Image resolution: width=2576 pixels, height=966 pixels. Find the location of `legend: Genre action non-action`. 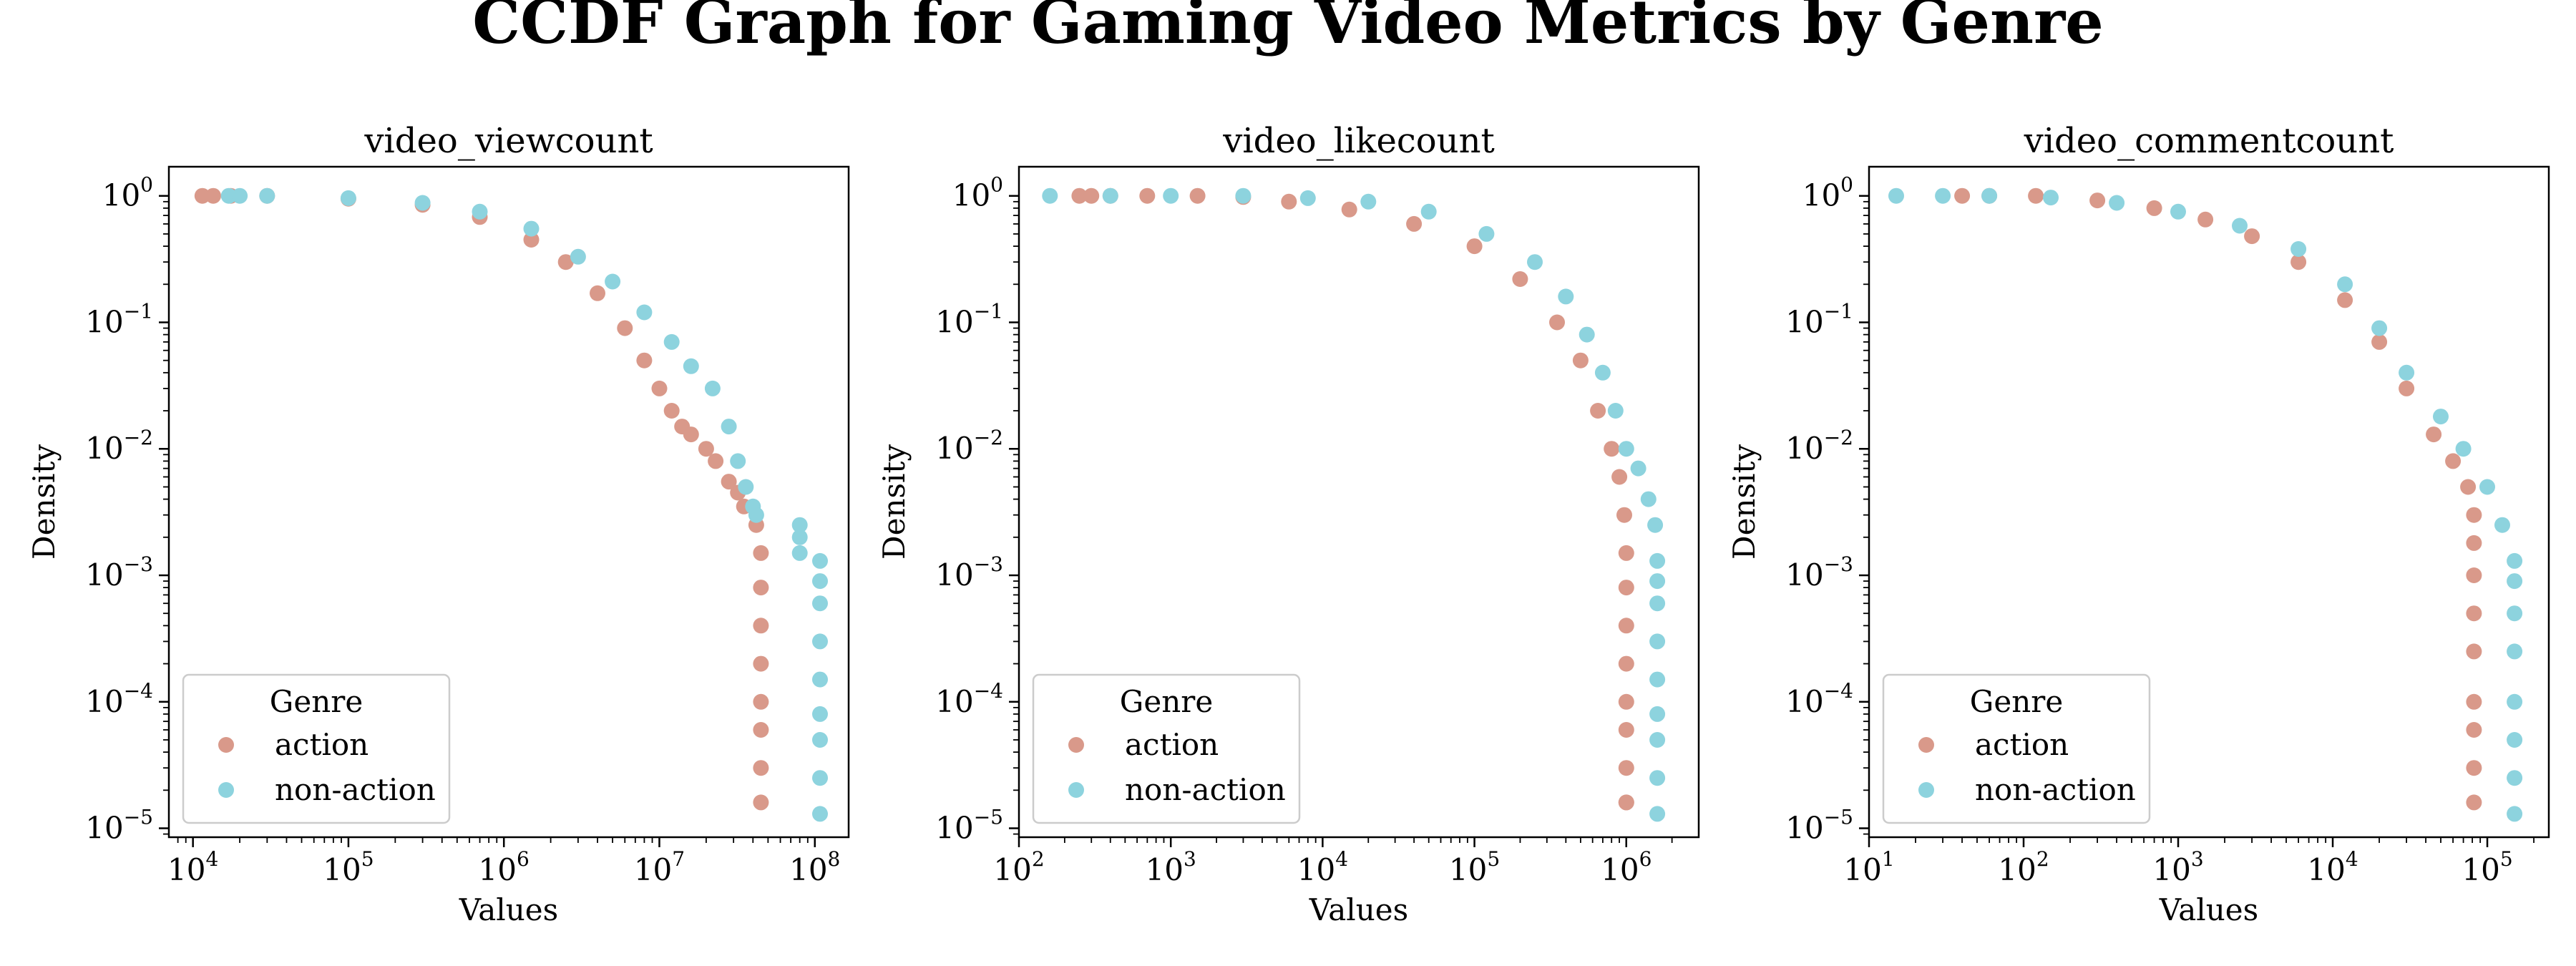

legend: Genre action non-action is located at coordinates (2016, 748).